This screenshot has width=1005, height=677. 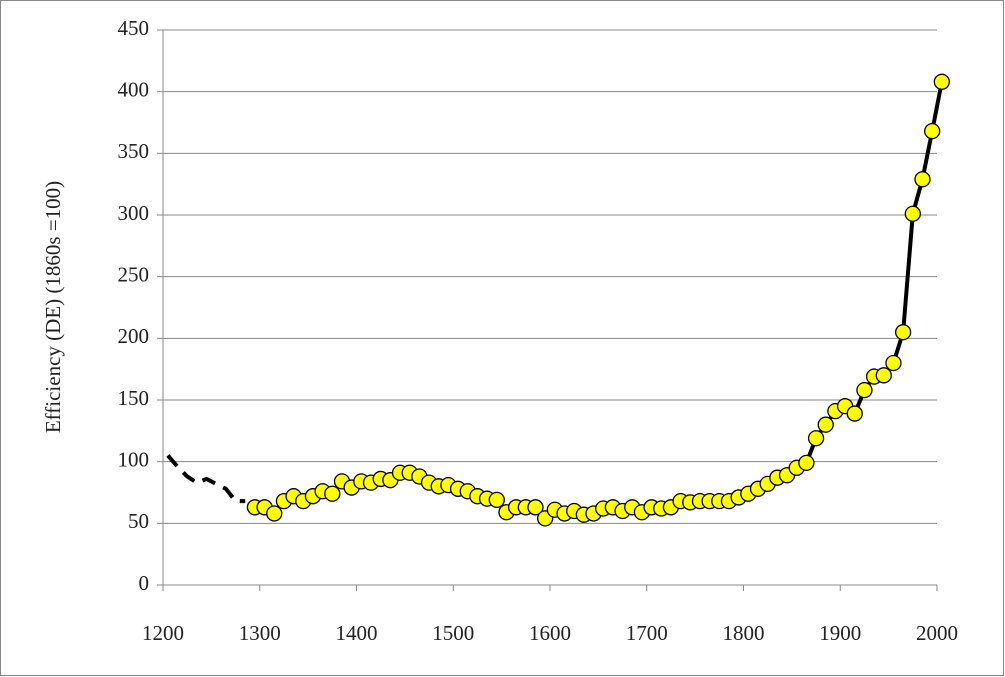 What do you see at coordinates (647, 633) in the screenshot?
I see `x-tick-label: 1700` at bounding box center [647, 633].